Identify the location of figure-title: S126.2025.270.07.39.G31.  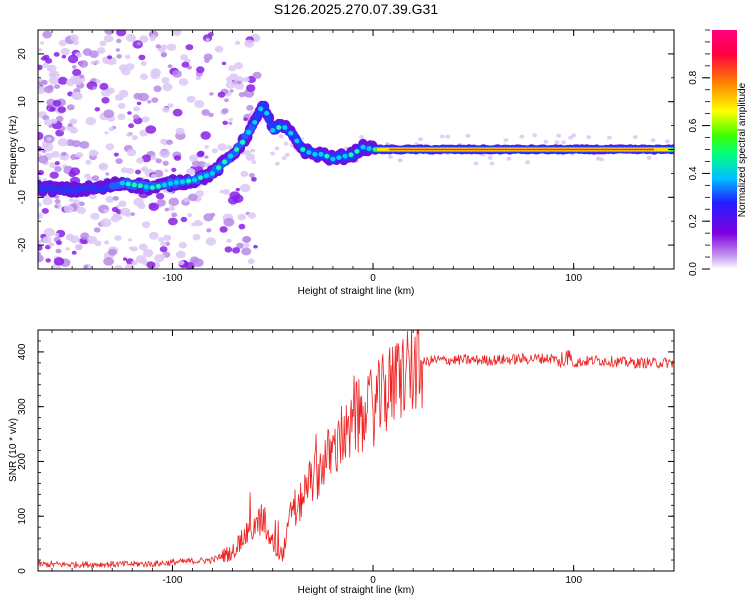
(356, 9).